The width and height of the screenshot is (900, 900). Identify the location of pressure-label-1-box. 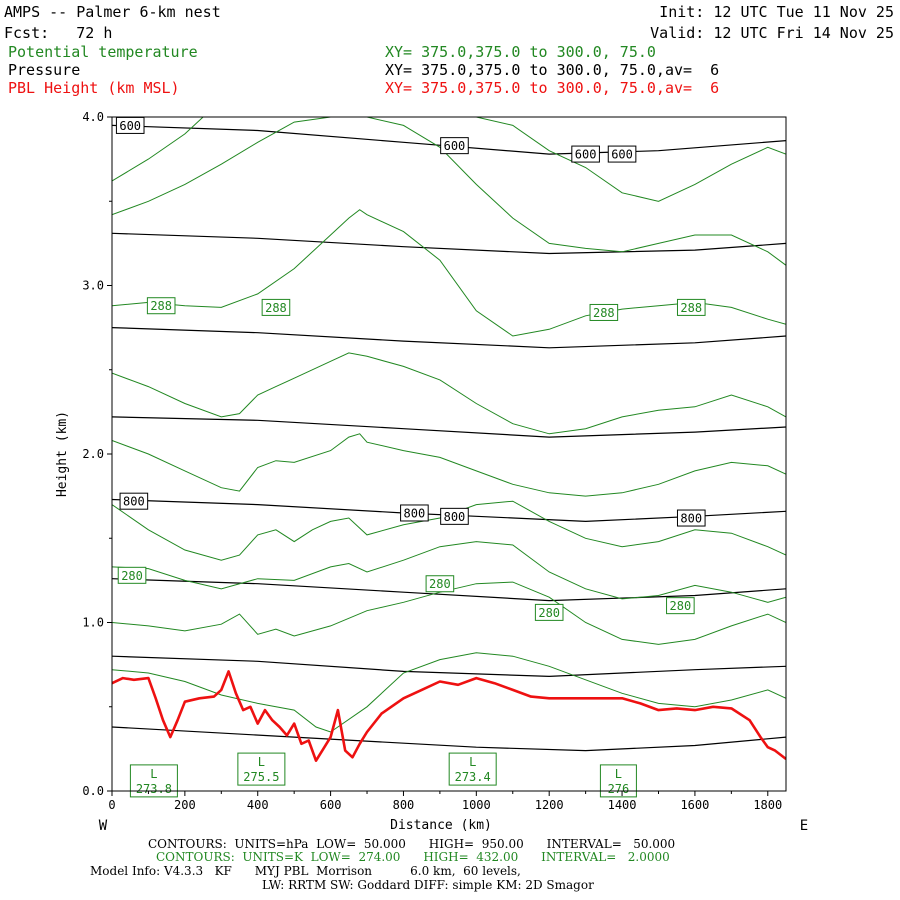
(454, 146).